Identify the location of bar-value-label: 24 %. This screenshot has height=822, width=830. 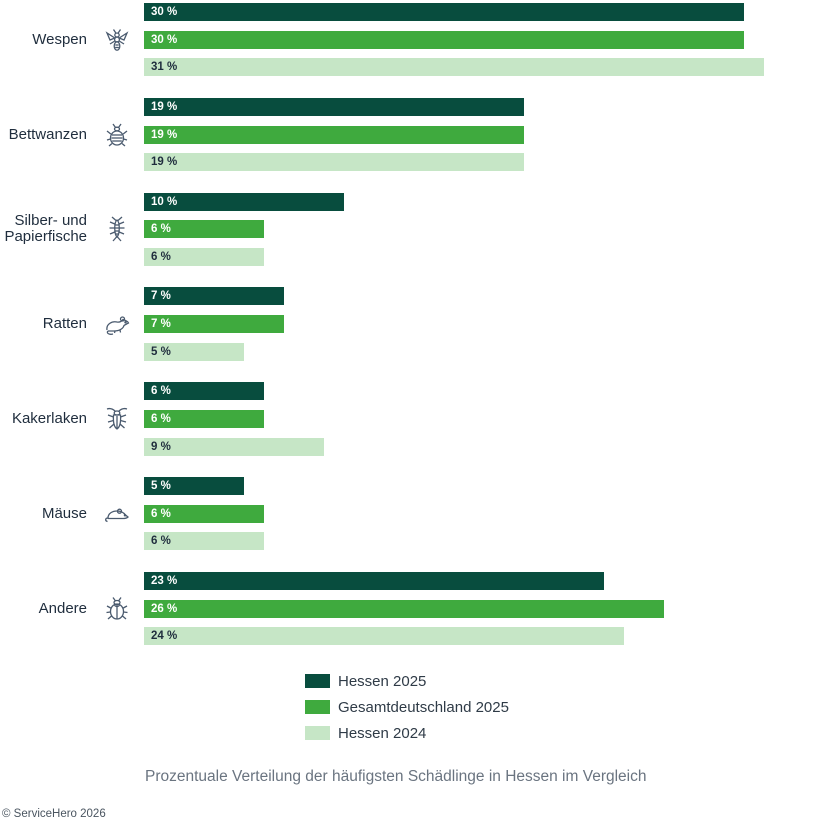
(164, 636).